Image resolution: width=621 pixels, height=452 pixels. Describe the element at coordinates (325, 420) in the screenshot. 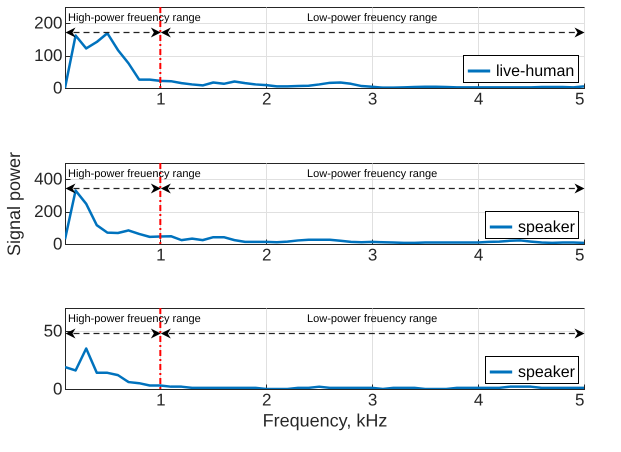

I see `x-axis-title: Frequency, kHz` at that location.